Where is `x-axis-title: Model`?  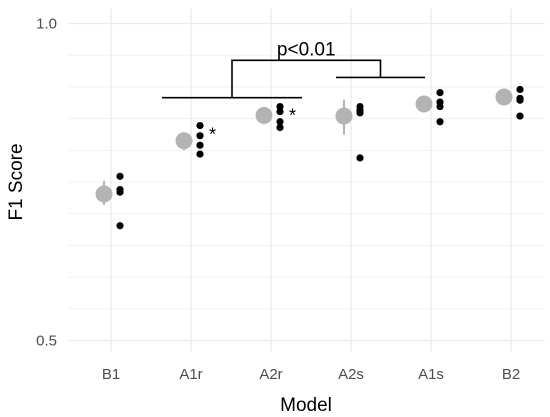 x-axis-title: Model is located at coordinates (306, 405).